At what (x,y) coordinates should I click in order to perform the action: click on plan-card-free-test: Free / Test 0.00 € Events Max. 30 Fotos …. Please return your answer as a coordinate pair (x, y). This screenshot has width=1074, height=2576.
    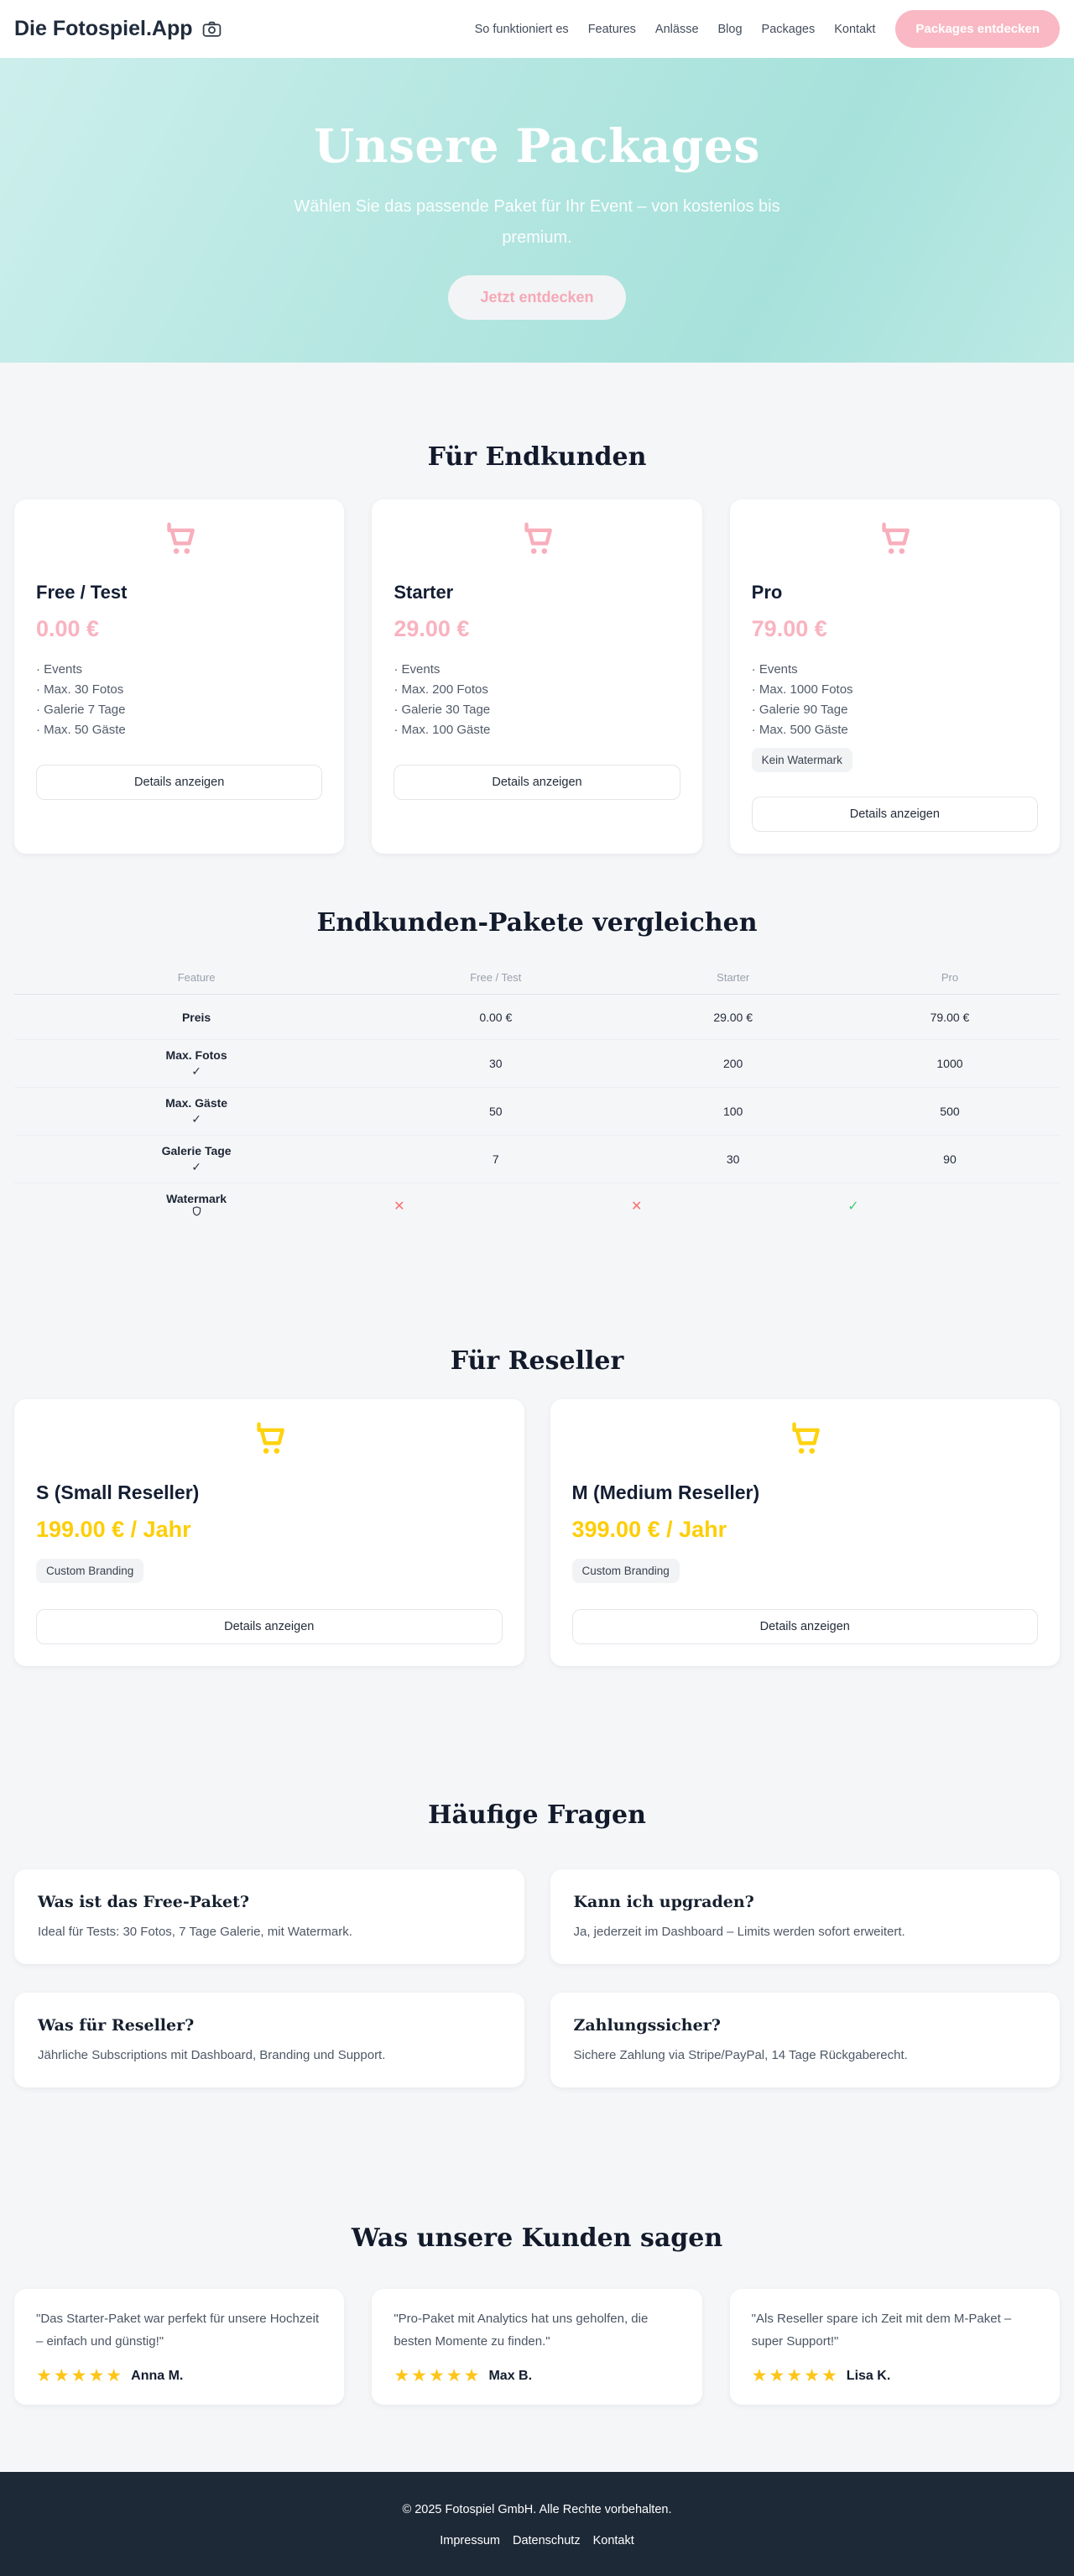
    Looking at the image, I should click on (179, 676).